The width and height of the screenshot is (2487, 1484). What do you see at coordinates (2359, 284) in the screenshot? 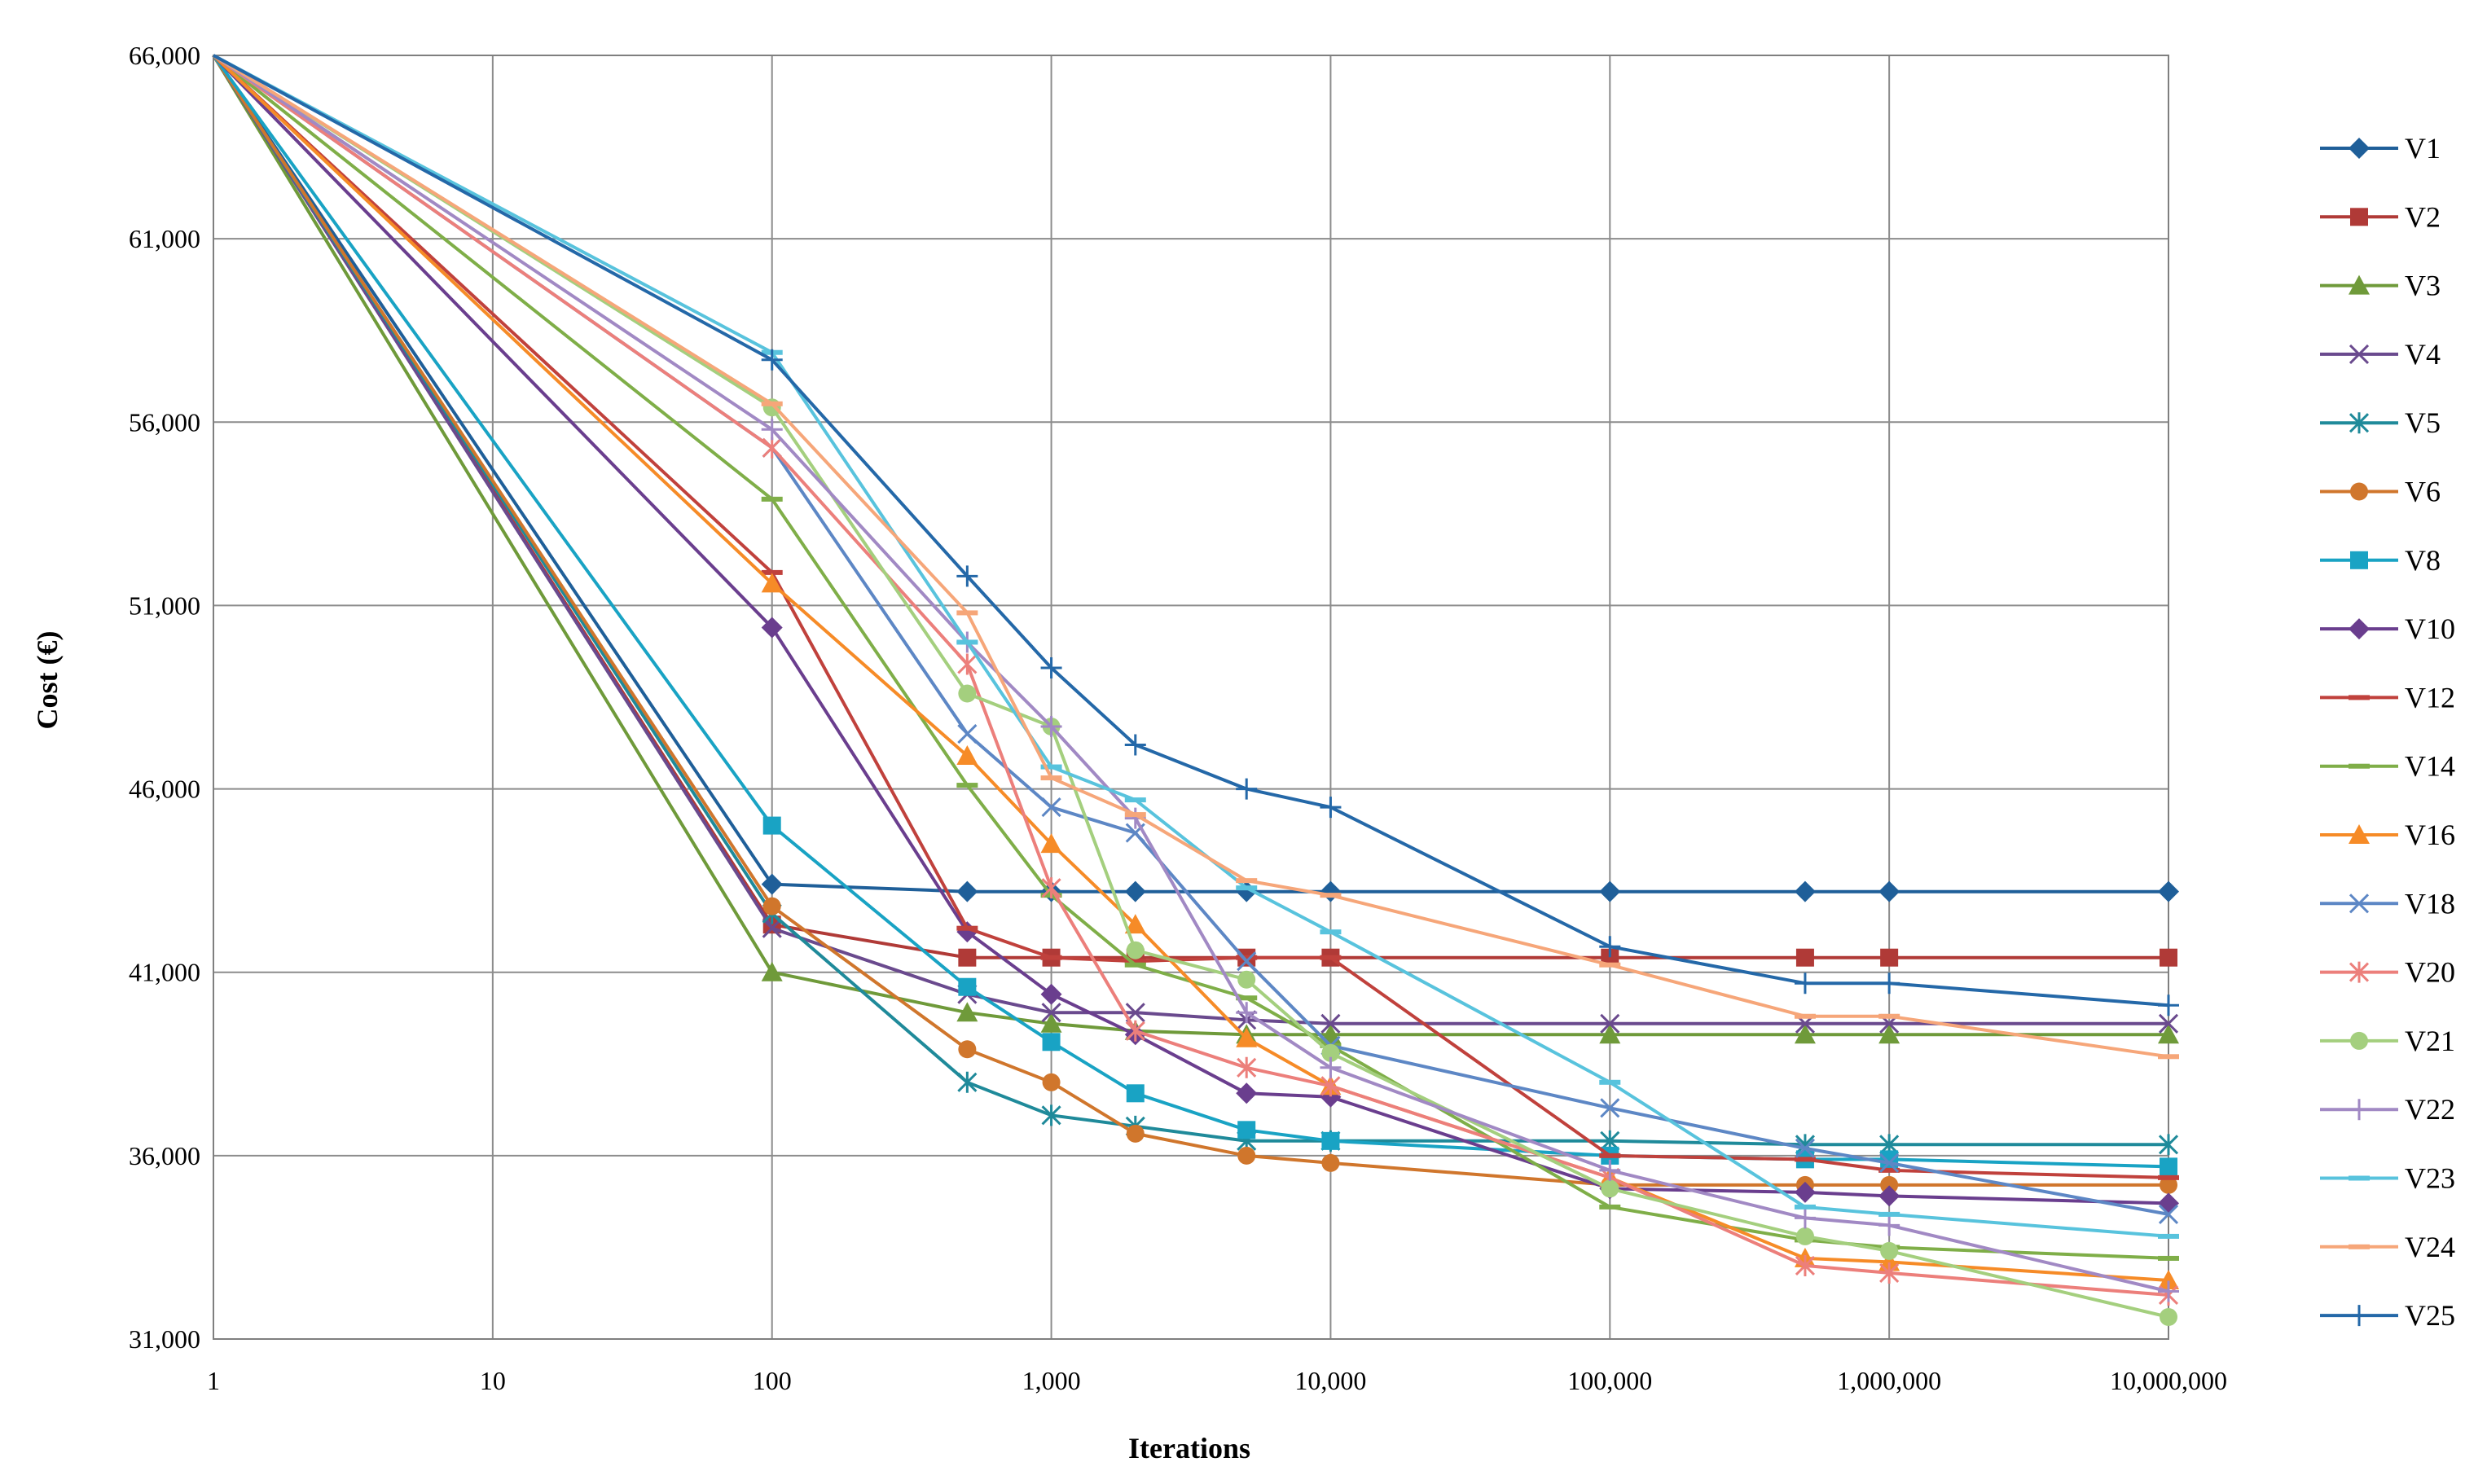
I see `legend-marker-v3` at bounding box center [2359, 284].